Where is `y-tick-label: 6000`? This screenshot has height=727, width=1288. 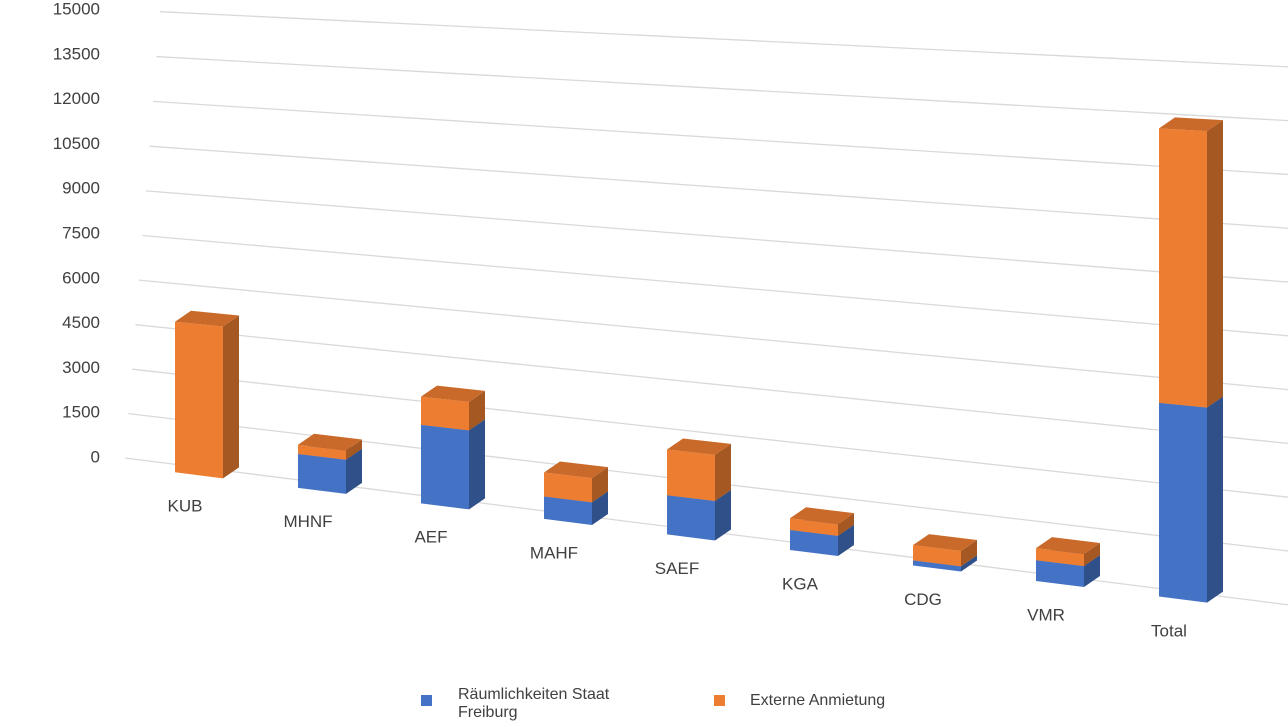 y-tick-label: 6000 is located at coordinates (81, 277).